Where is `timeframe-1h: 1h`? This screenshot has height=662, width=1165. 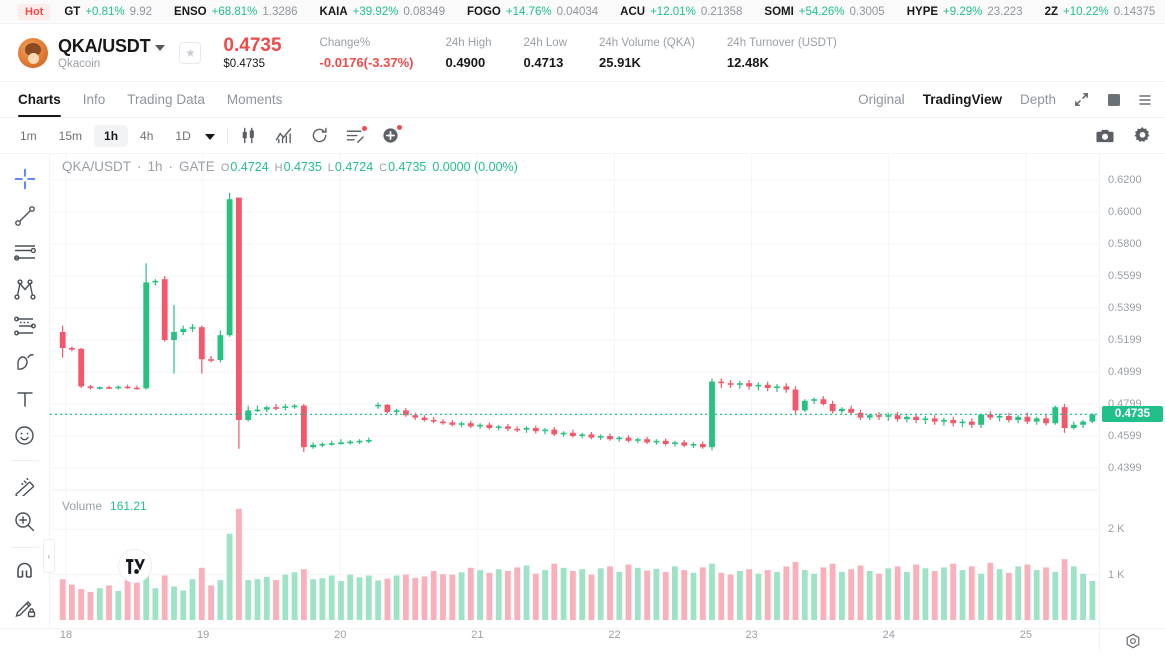 timeframe-1h: 1h is located at coordinates (111, 135).